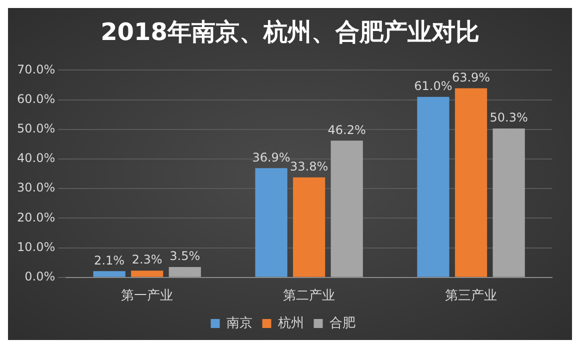  What do you see at coordinates (36, 99) in the screenshot?
I see `y-tick-label: 60.0%` at bounding box center [36, 99].